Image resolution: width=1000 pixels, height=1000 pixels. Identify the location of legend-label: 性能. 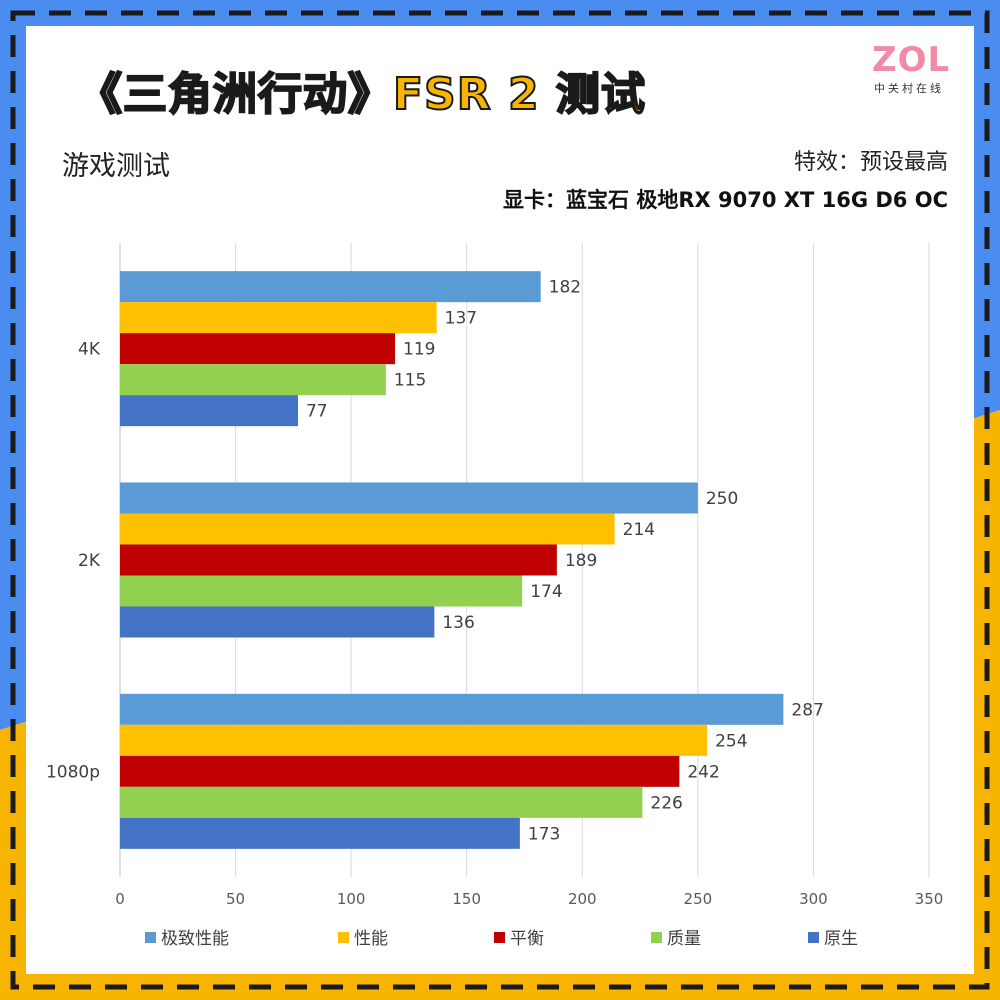
(371, 939).